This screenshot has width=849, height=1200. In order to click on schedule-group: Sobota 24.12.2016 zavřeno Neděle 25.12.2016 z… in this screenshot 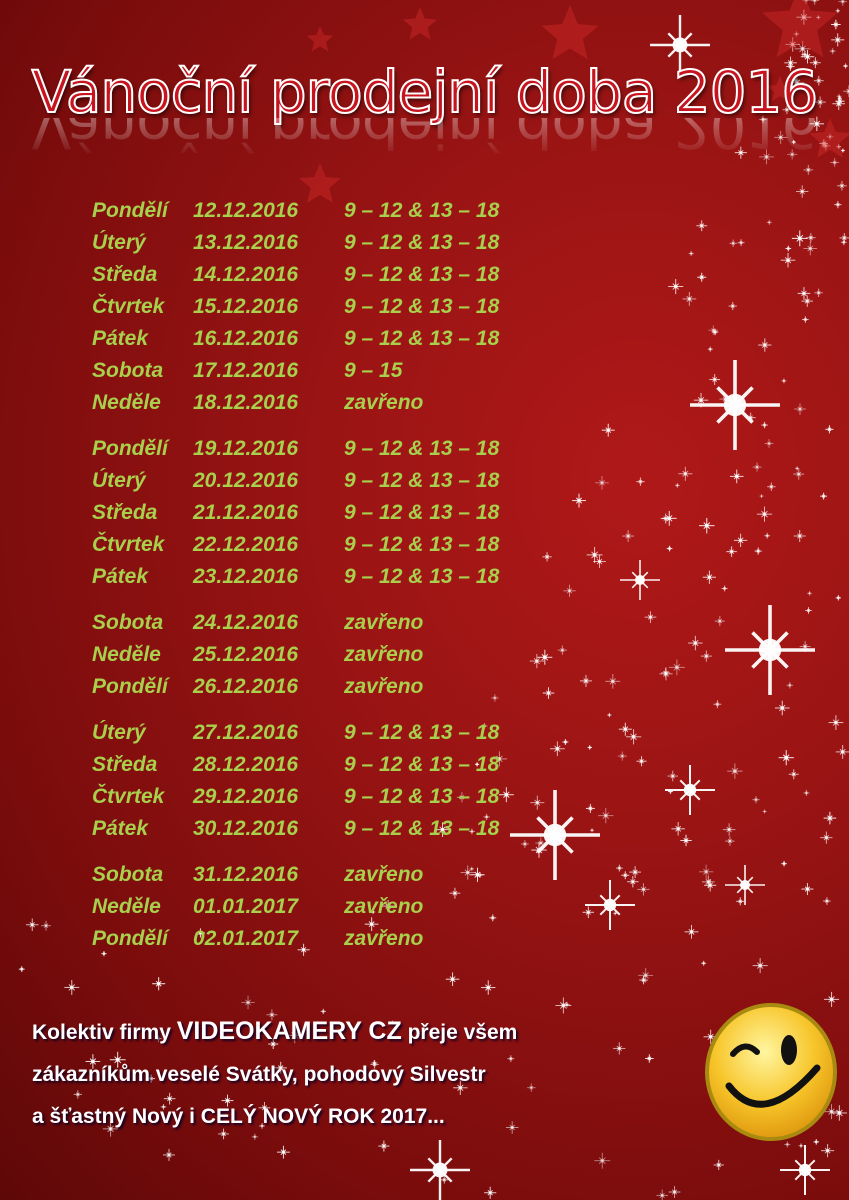, I will do `click(318, 655)`.